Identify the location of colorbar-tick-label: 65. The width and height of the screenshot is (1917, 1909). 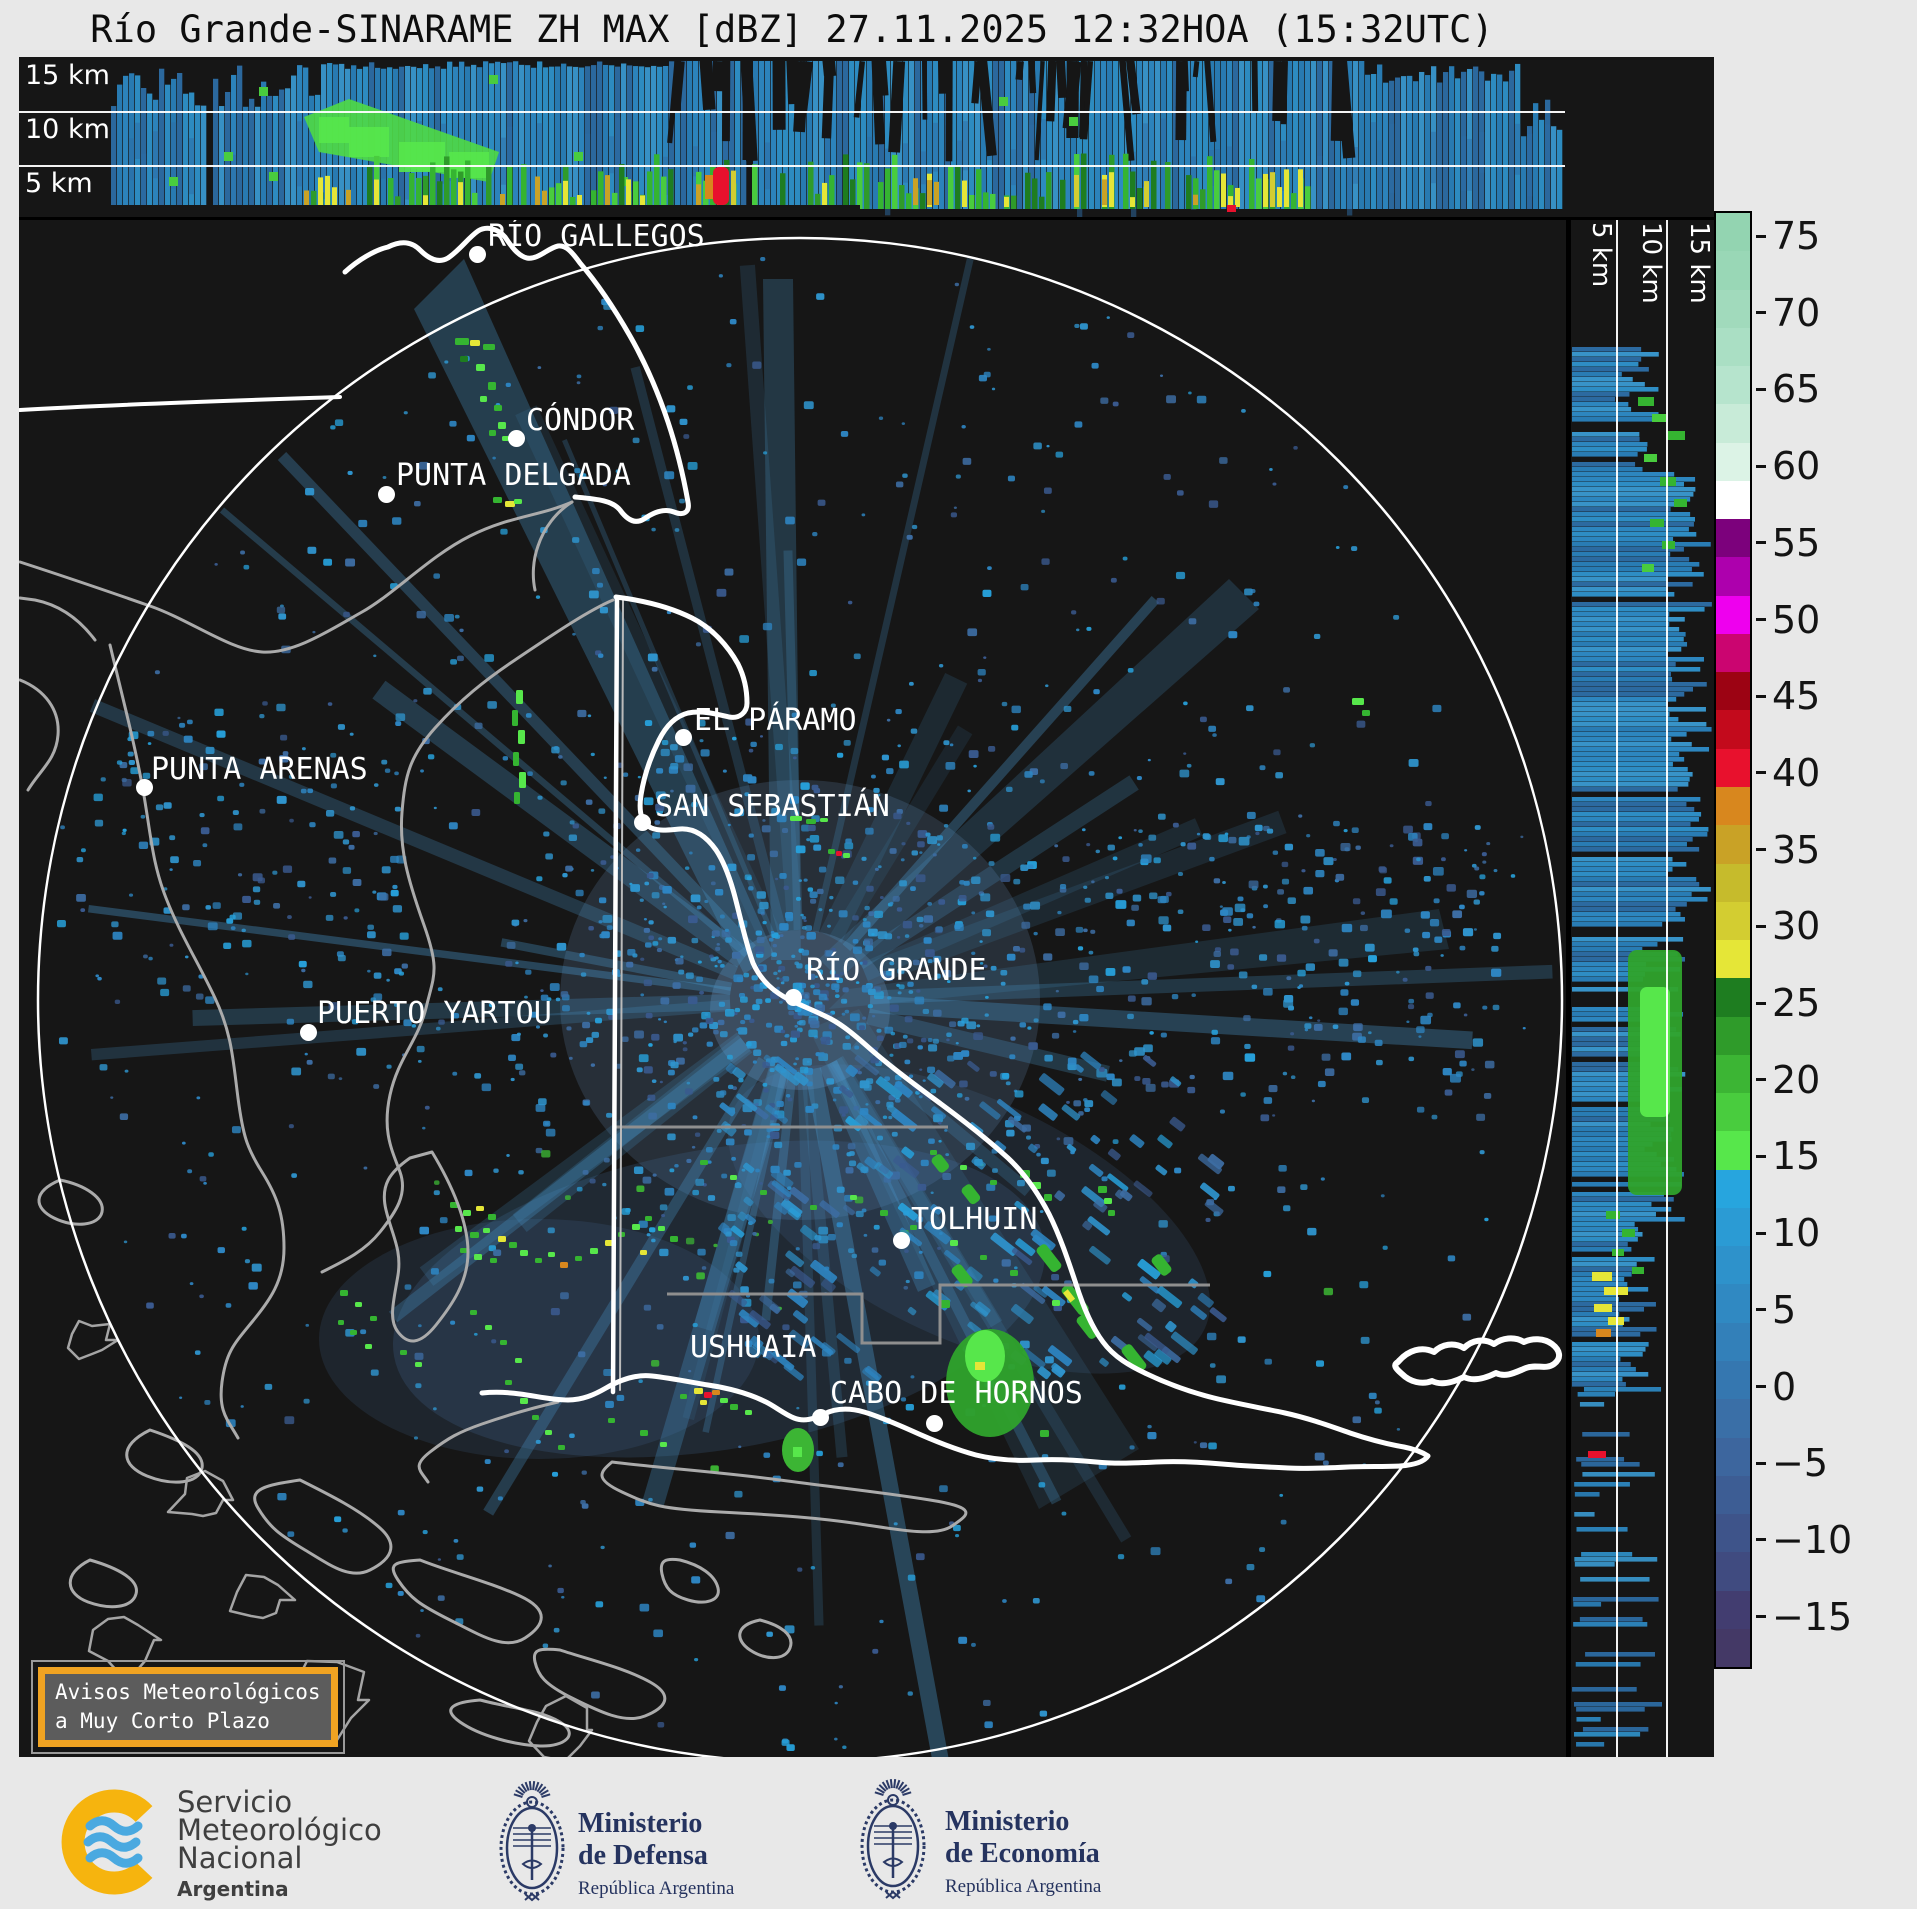
(1796, 389).